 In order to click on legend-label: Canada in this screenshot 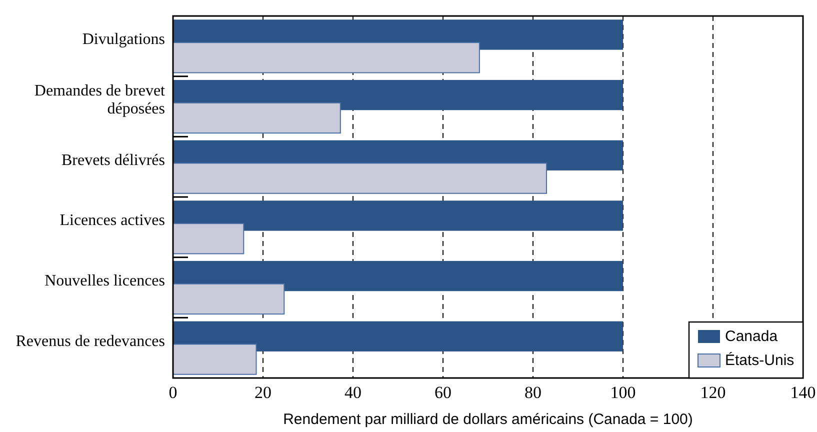, I will do `click(751, 336)`.